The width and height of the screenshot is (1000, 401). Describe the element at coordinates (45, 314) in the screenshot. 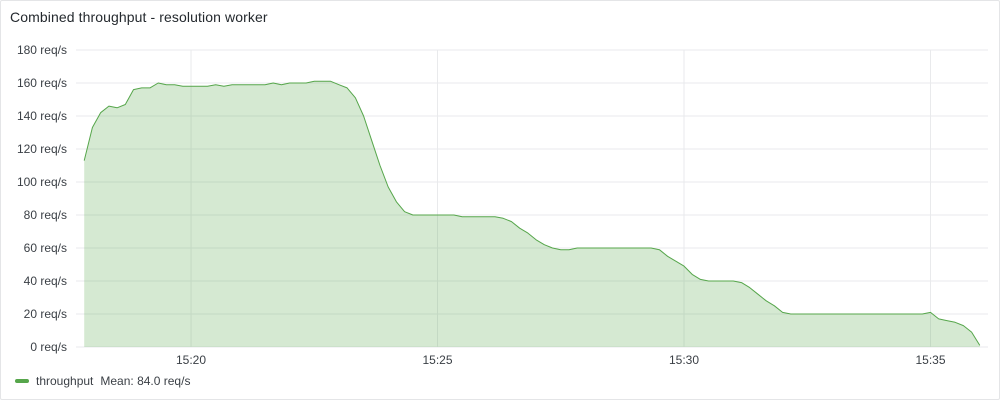

I see `y-tick-label: 20 req/s` at that location.